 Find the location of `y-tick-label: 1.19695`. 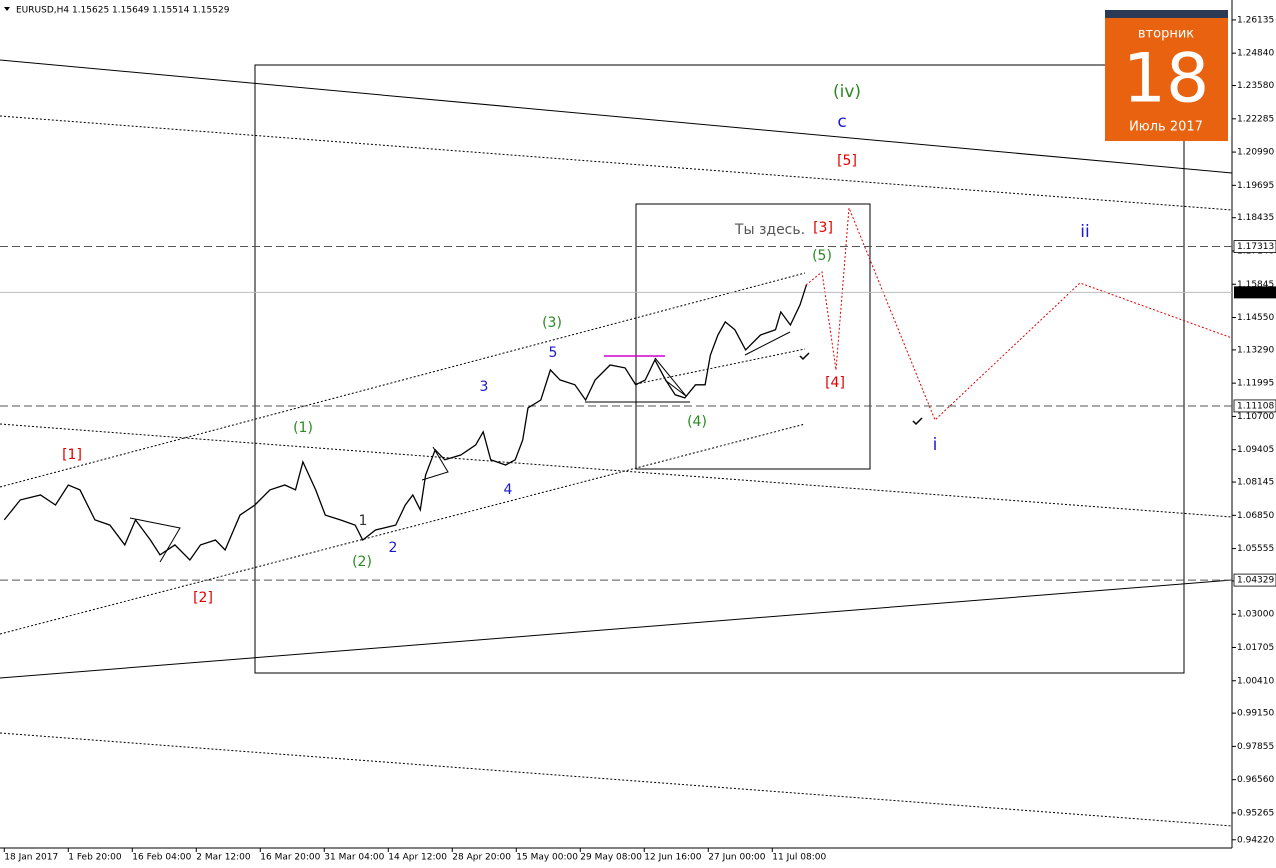

y-tick-label: 1.19695 is located at coordinates (1255, 186).